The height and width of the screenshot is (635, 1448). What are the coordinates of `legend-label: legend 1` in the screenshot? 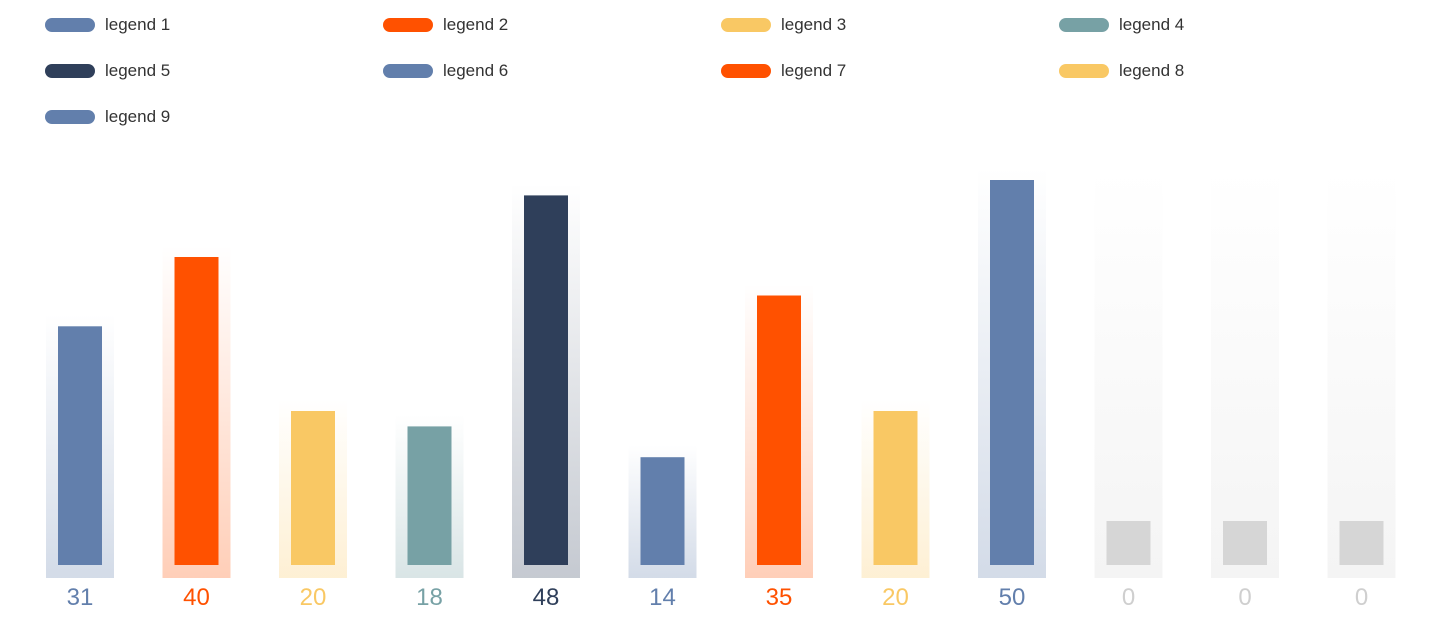 It's located at (138, 24).